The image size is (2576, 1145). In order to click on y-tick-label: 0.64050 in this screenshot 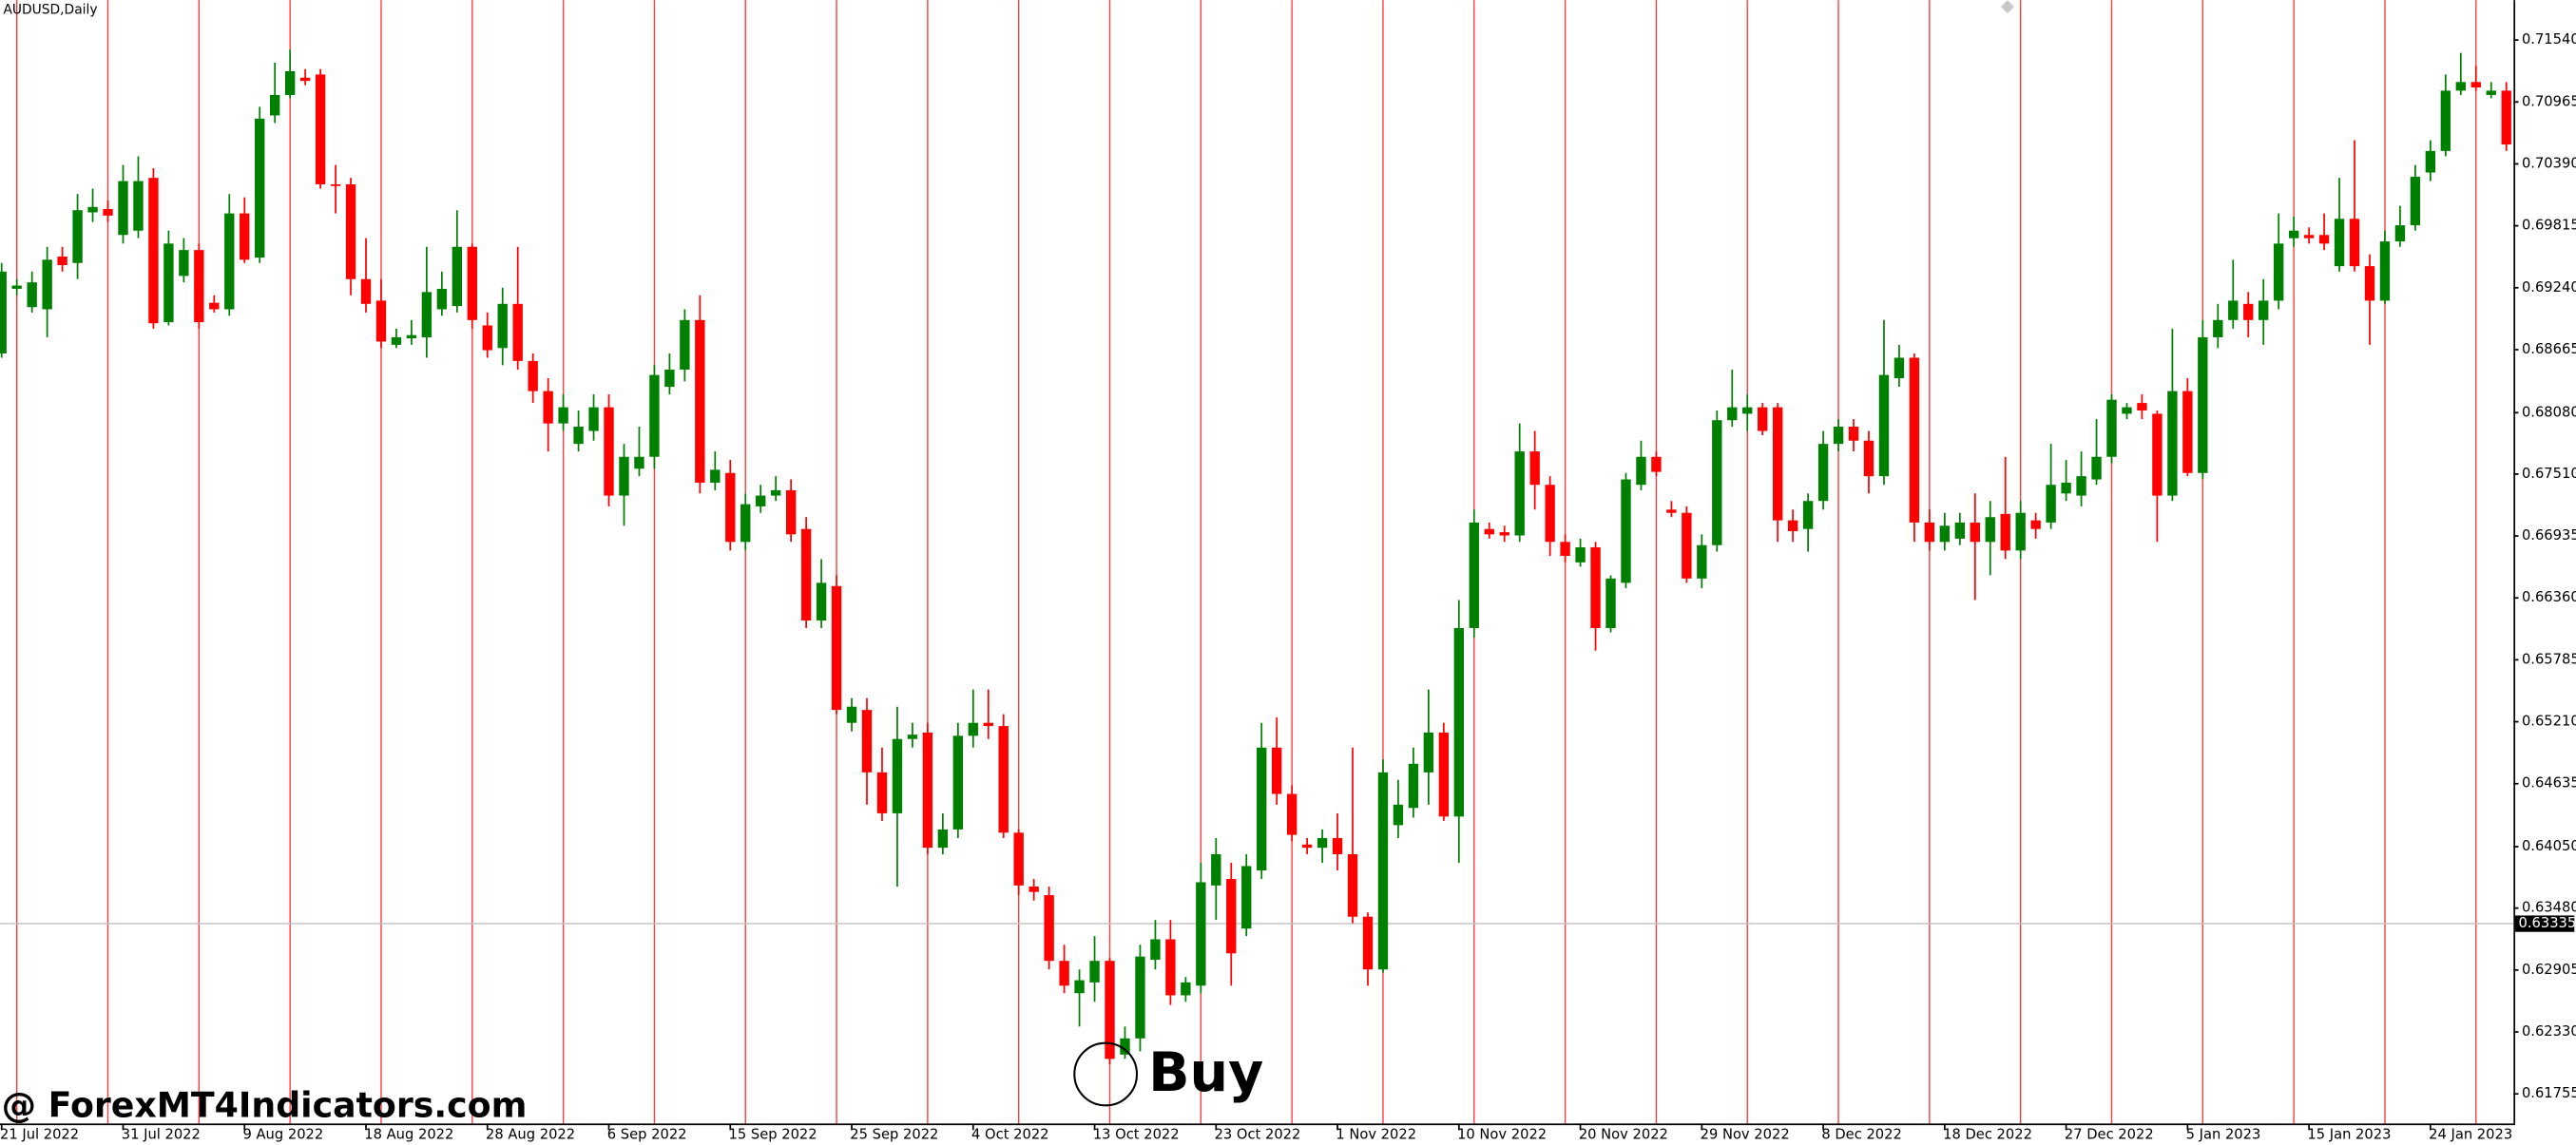, I will do `click(2549, 846)`.